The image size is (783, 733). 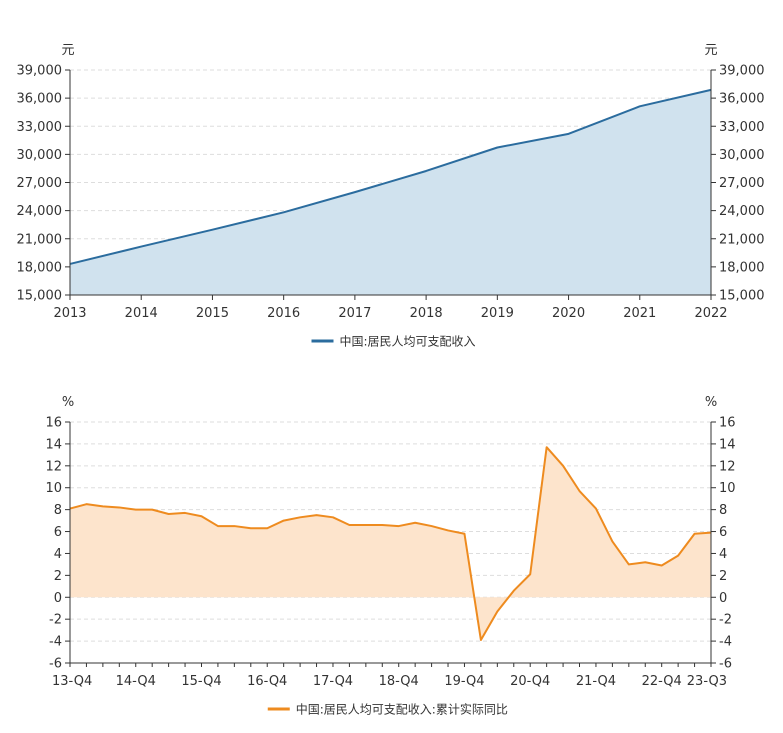 What do you see at coordinates (399, 681) in the screenshot?
I see `chart2-x-tick-label: 18-Q4` at bounding box center [399, 681].